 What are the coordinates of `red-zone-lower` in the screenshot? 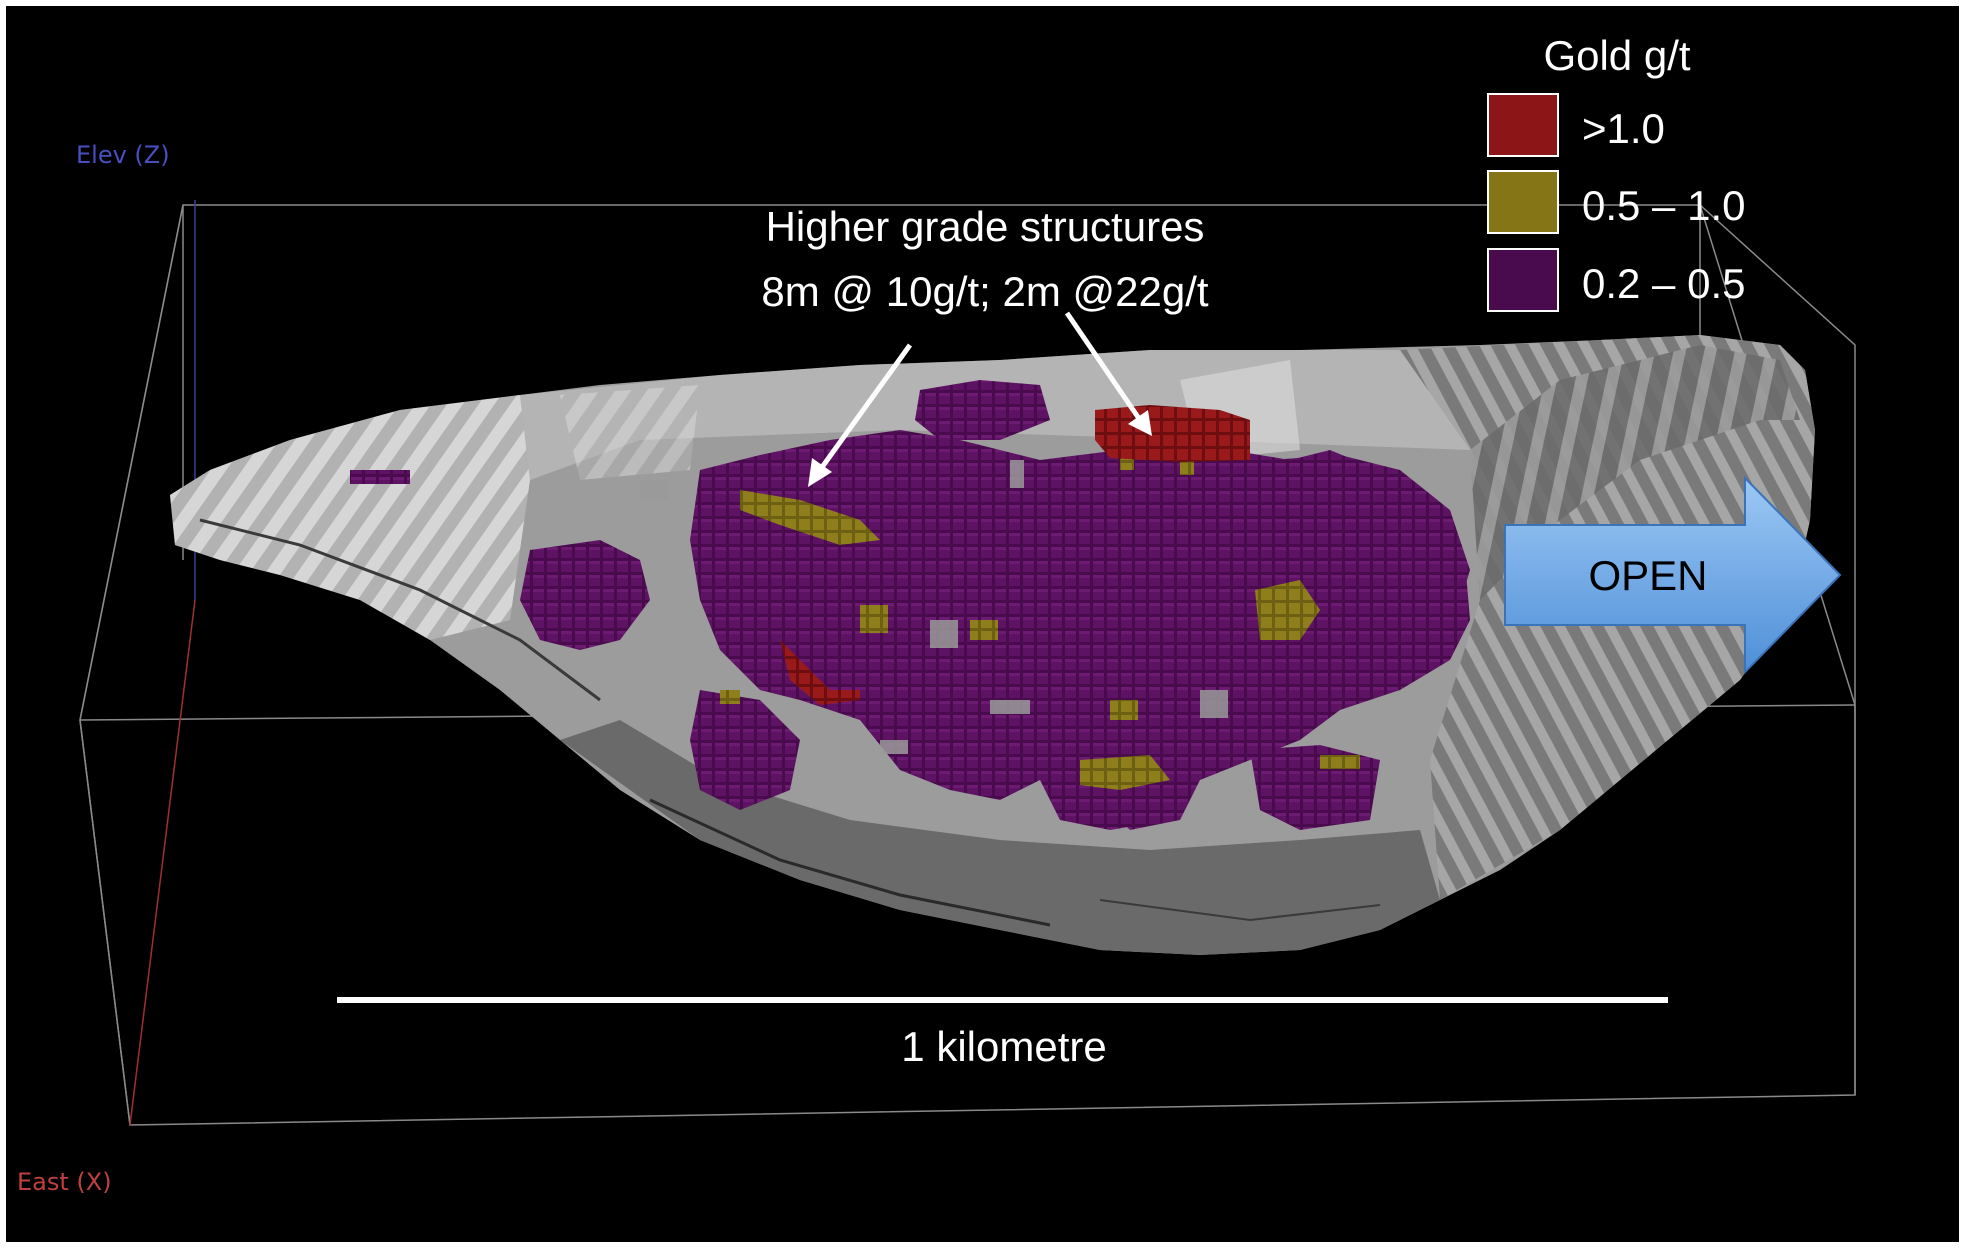 It's located at (820, 672).